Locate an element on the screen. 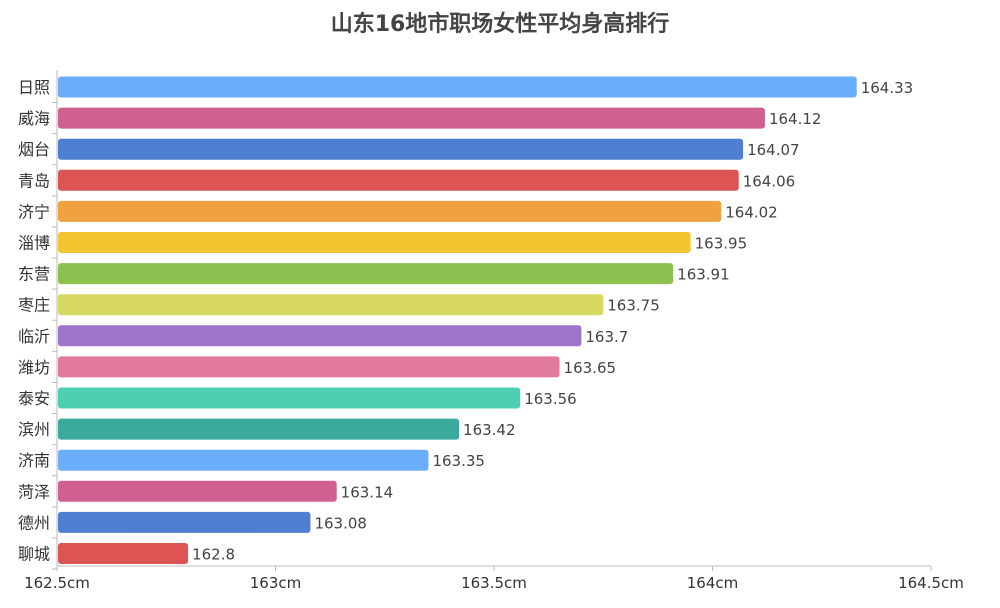  category-label: 滨州 is located at coordinates (34, 429).